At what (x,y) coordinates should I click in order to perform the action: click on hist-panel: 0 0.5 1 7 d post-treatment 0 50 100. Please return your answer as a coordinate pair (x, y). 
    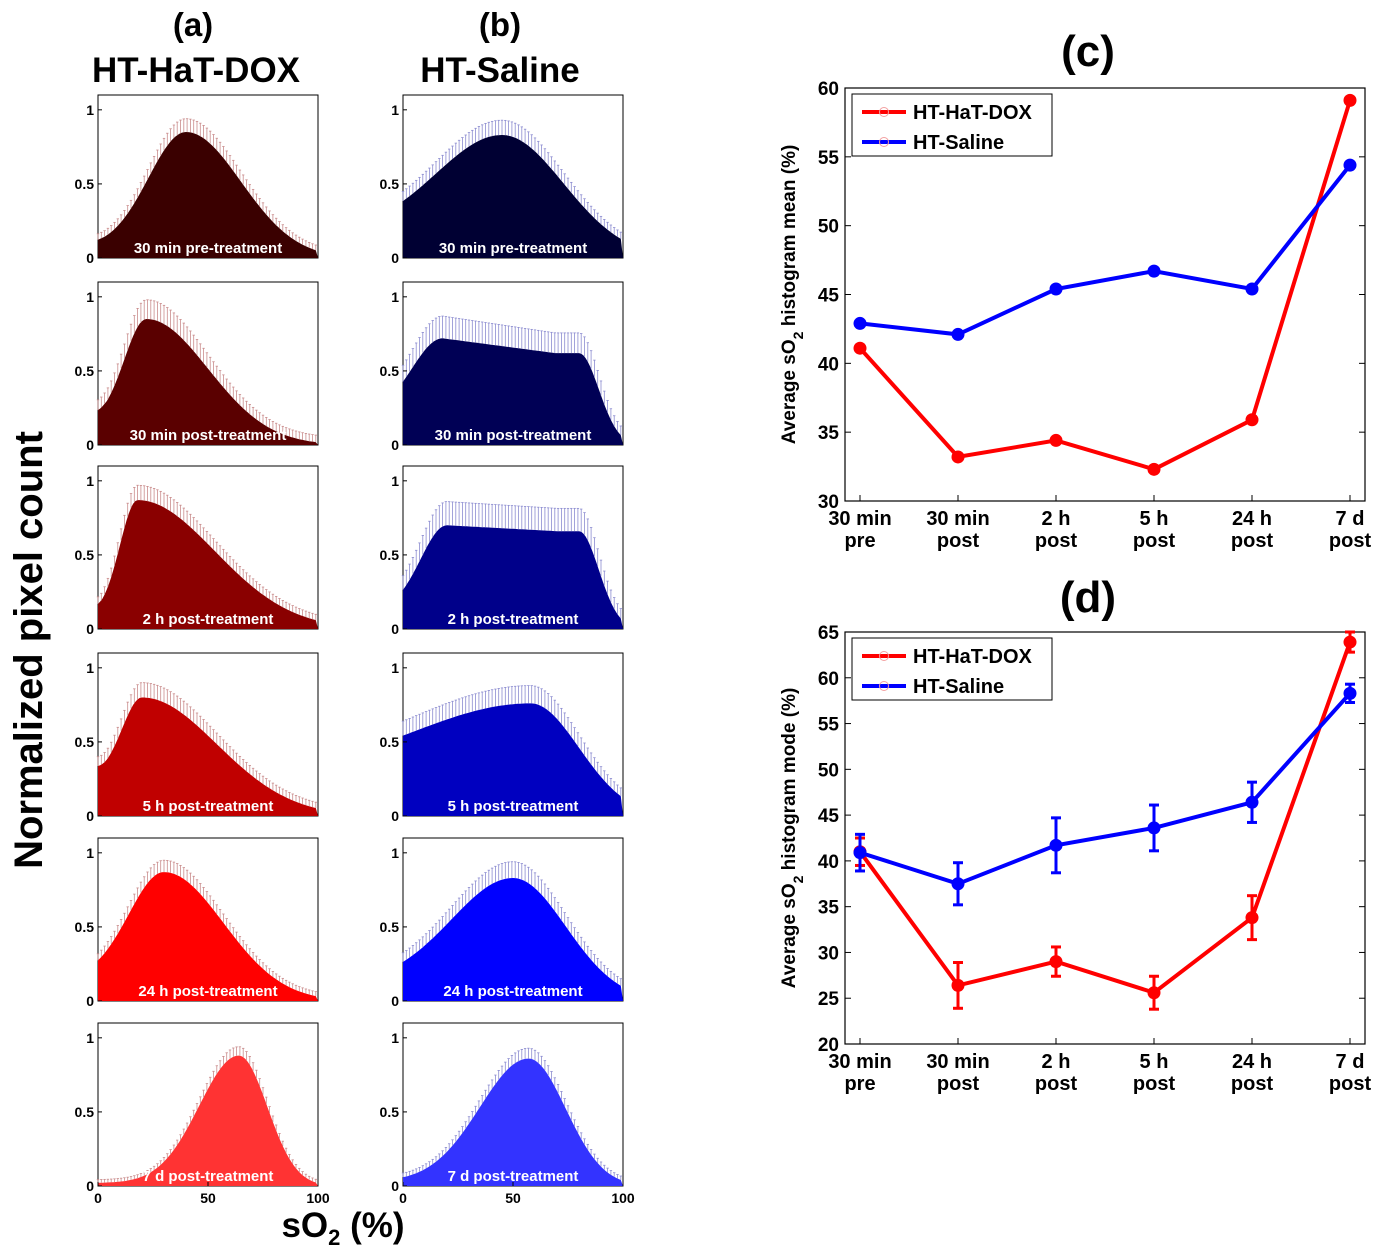
    Looking at the image, I should click on (202, 1114).